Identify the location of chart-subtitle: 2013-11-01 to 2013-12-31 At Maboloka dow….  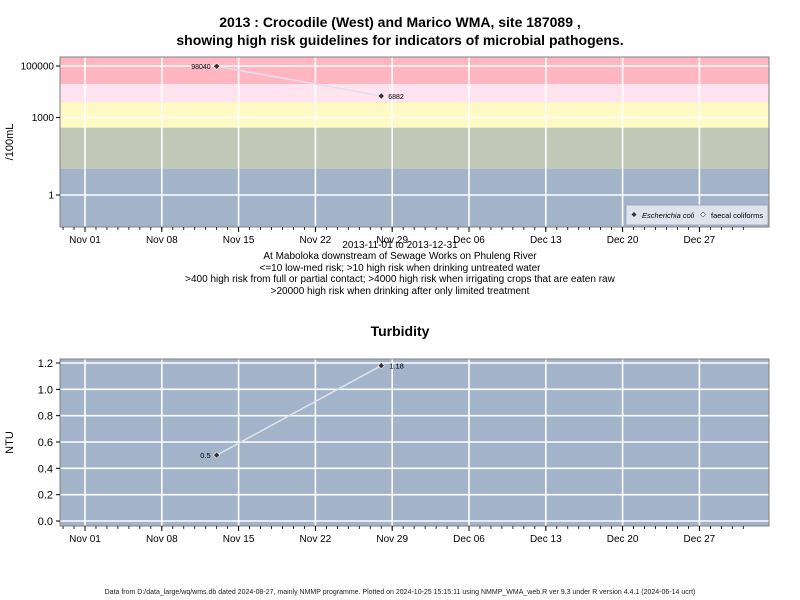
(400, 268).